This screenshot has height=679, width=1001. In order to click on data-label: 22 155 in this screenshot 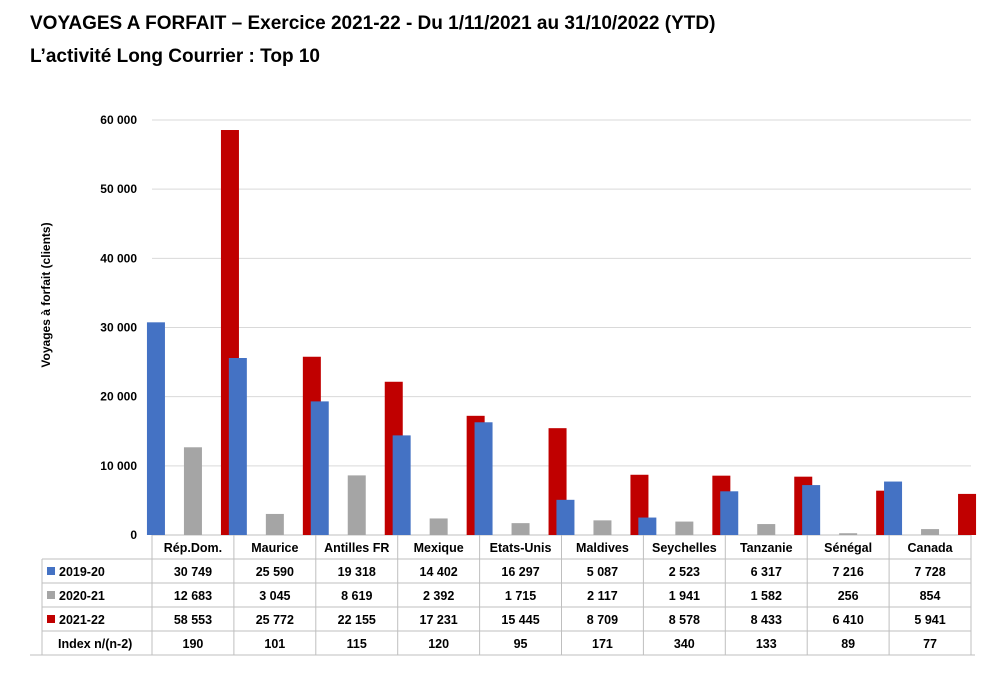, I will do `click(357, 620)`.